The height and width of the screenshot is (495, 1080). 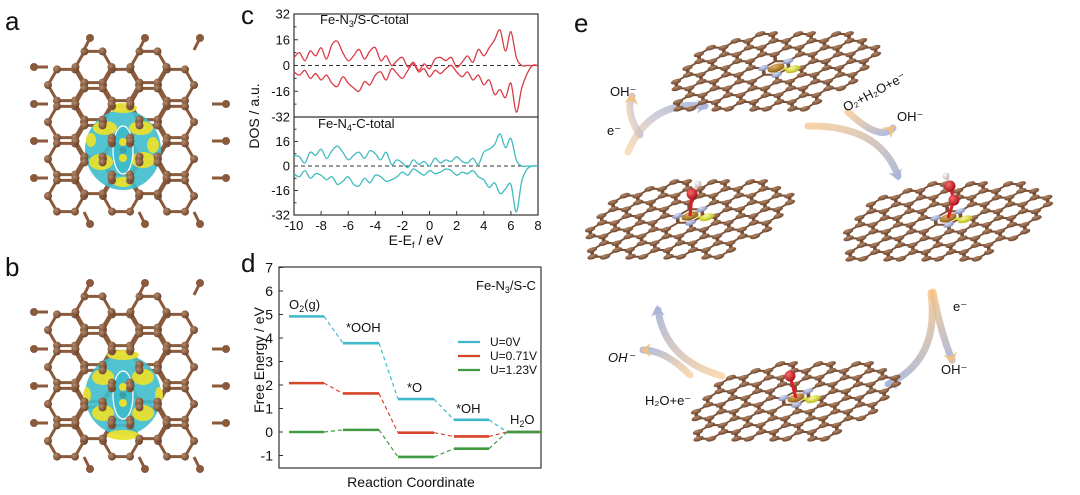 What do you see at coordinates (666, 128) in the screenshot?
I see `arrow-cycle-top-left` at bounding box center [666, 128].